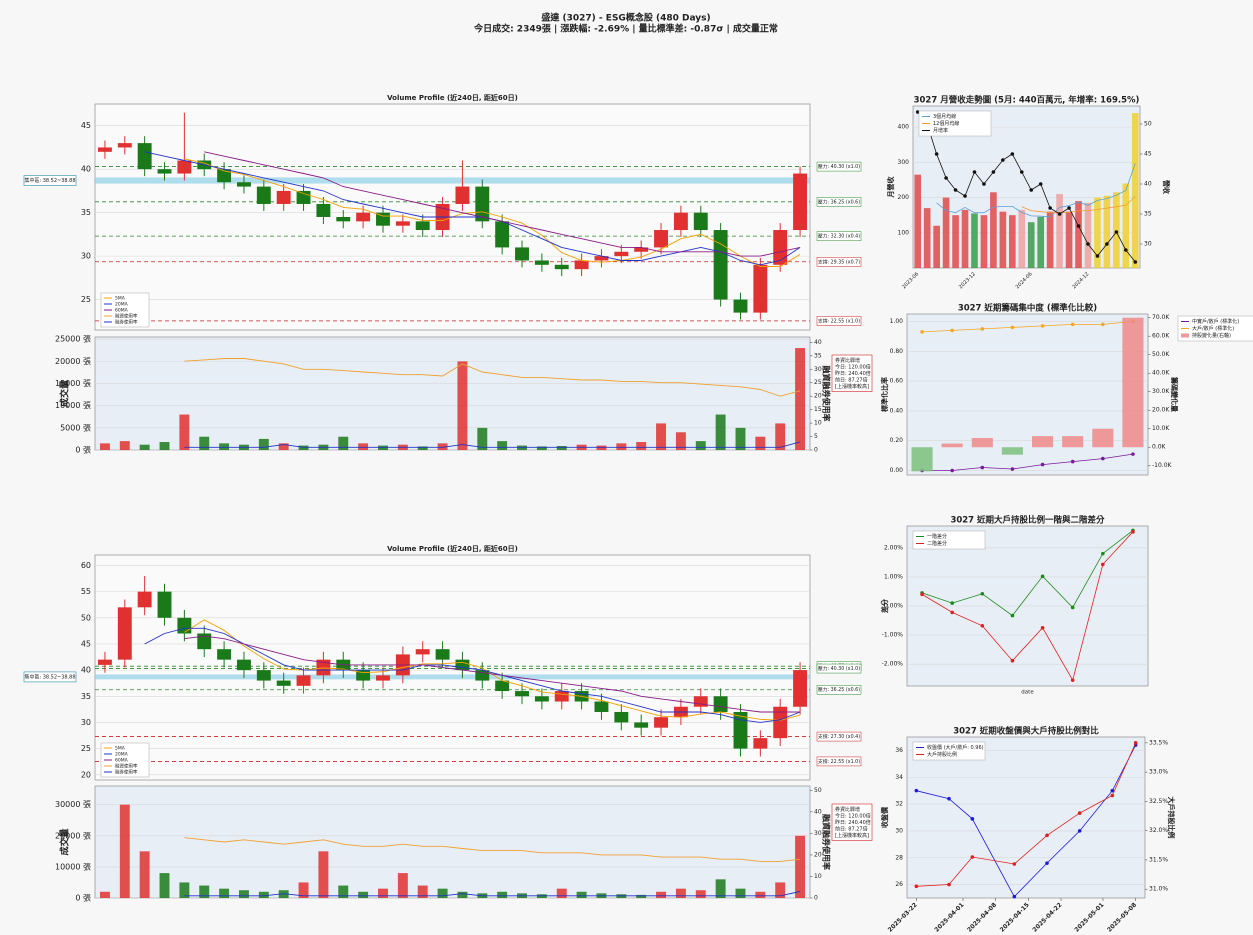  I want to click on y-tick-label: 60, so click(86, 565).